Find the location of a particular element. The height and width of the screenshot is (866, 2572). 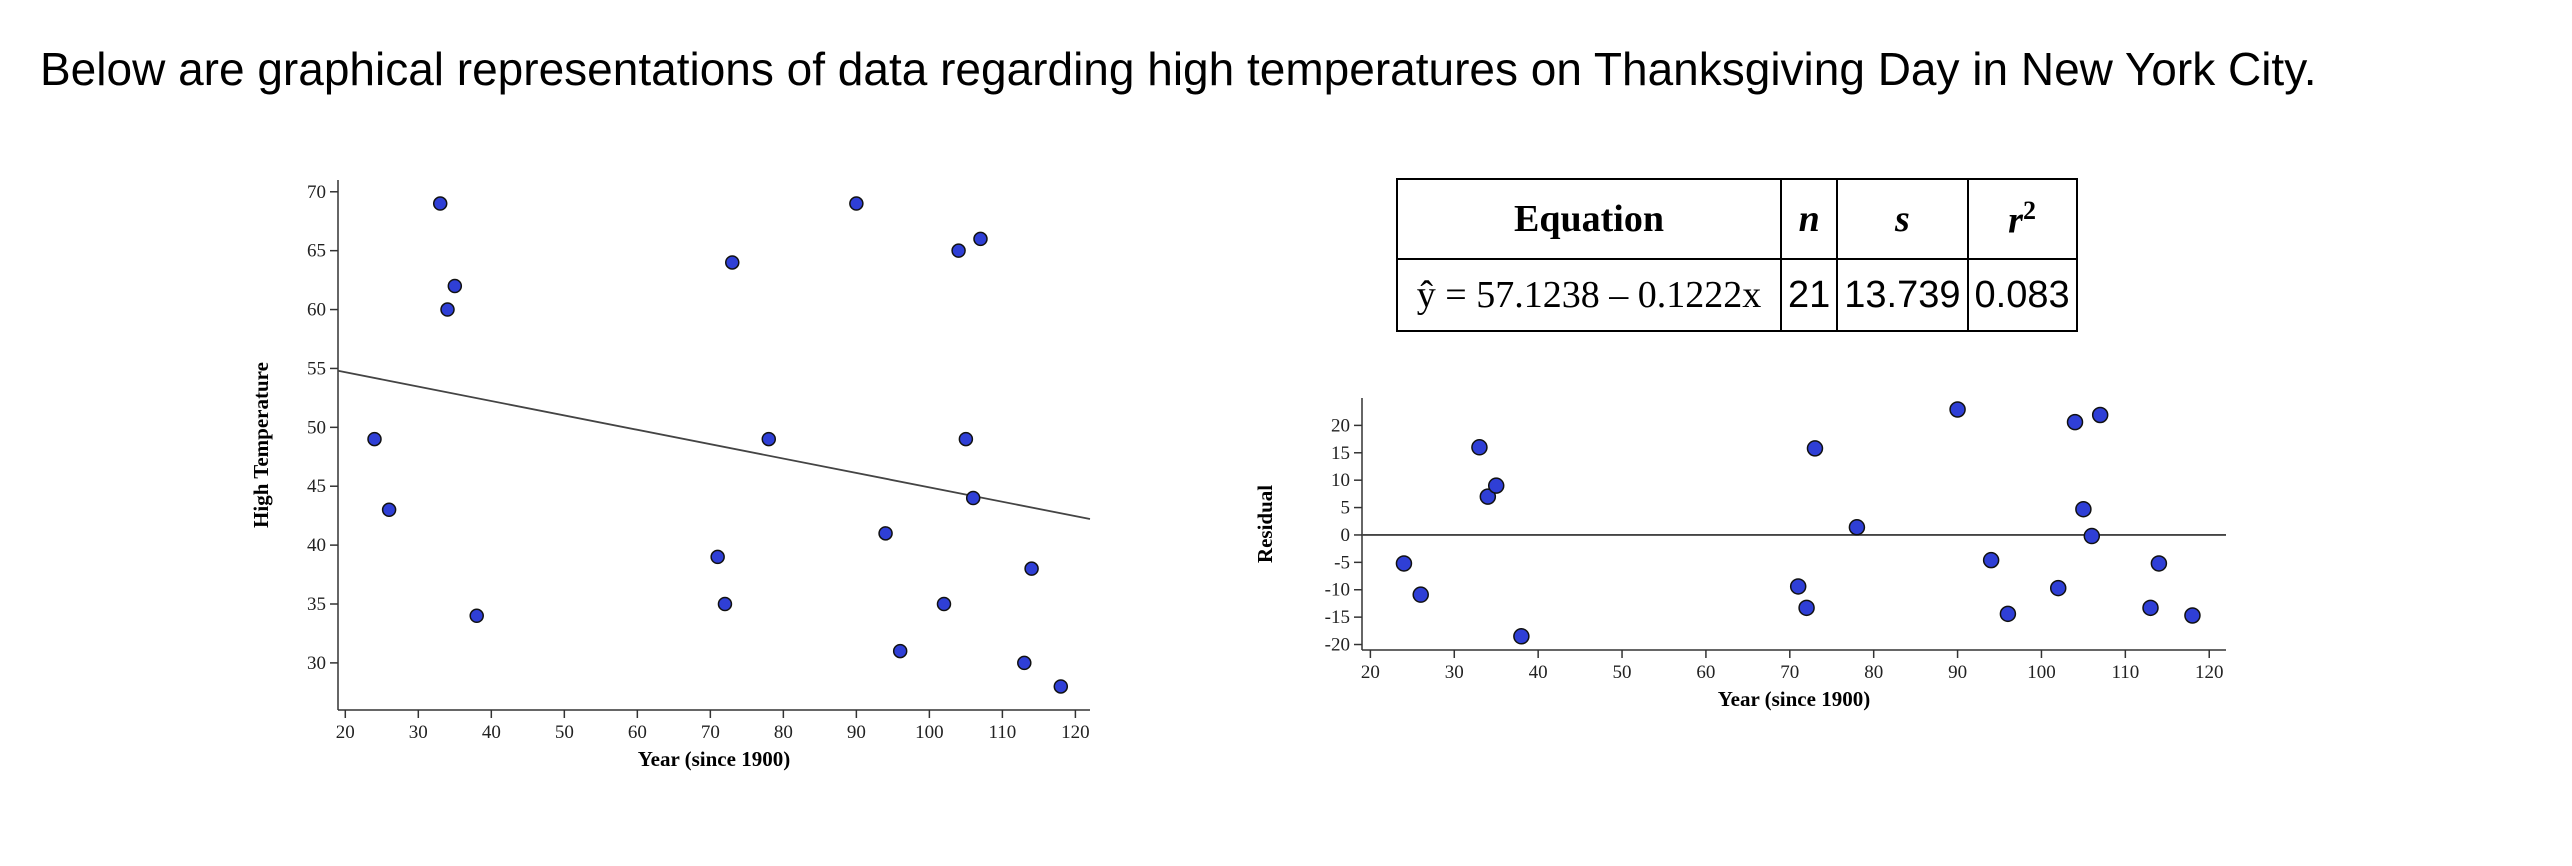

y-tick-label: 35 is located at coordinates (316, 604).